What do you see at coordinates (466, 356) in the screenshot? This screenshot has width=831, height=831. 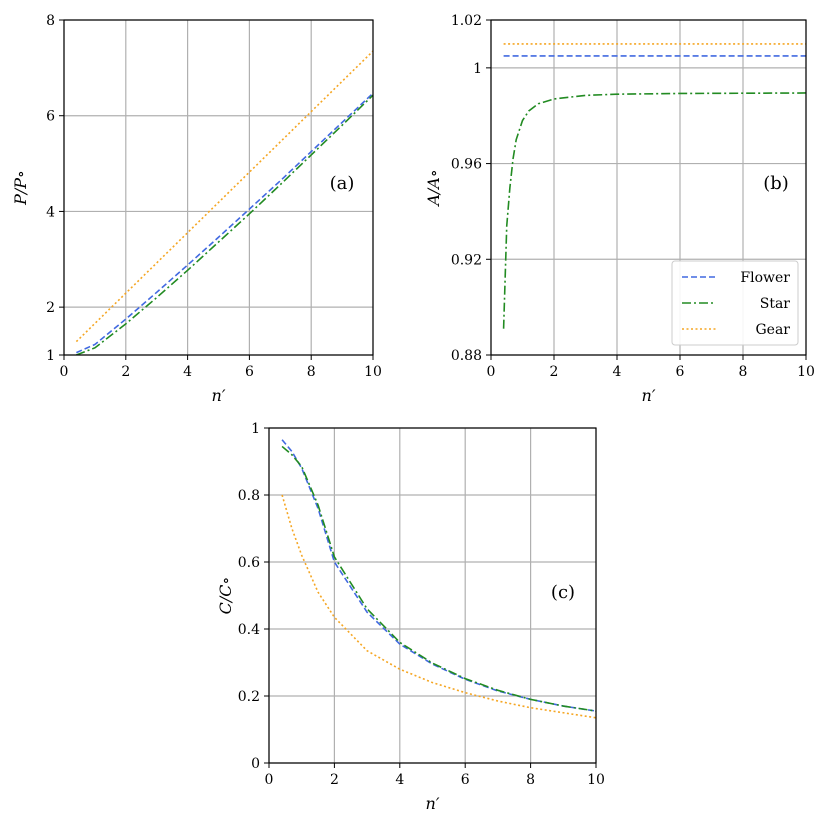 I see `y-tick-label: 0.88` at bounding box center [466, 356].